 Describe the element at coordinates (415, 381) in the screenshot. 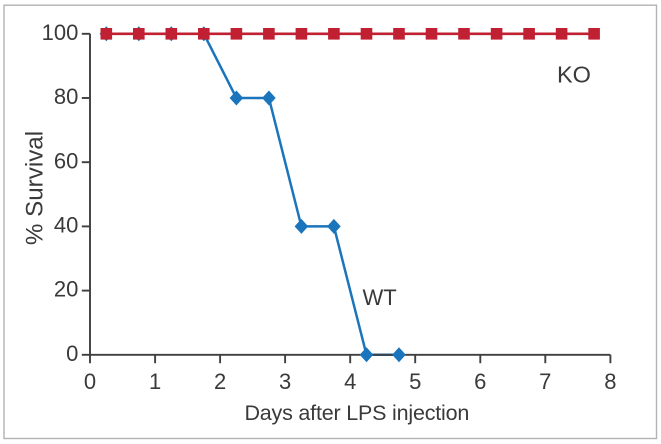

I see `svg-text: 5` at that location.